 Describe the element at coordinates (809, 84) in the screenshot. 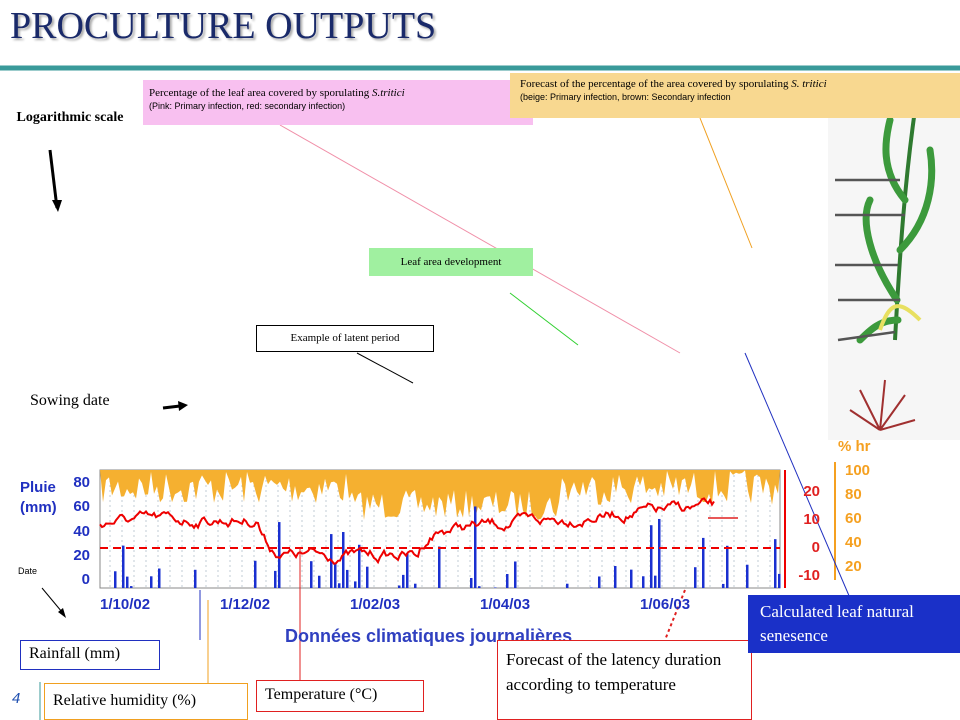

I see `species: S. tritici` at that location.